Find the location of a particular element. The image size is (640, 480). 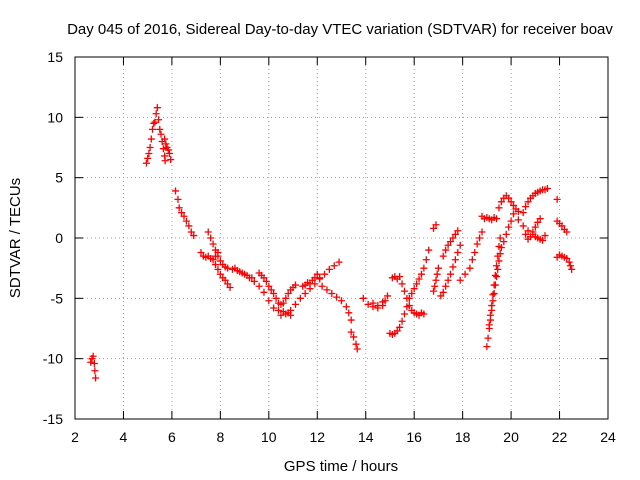

y-tick-label: 0 is located at coordinates (59, 238).